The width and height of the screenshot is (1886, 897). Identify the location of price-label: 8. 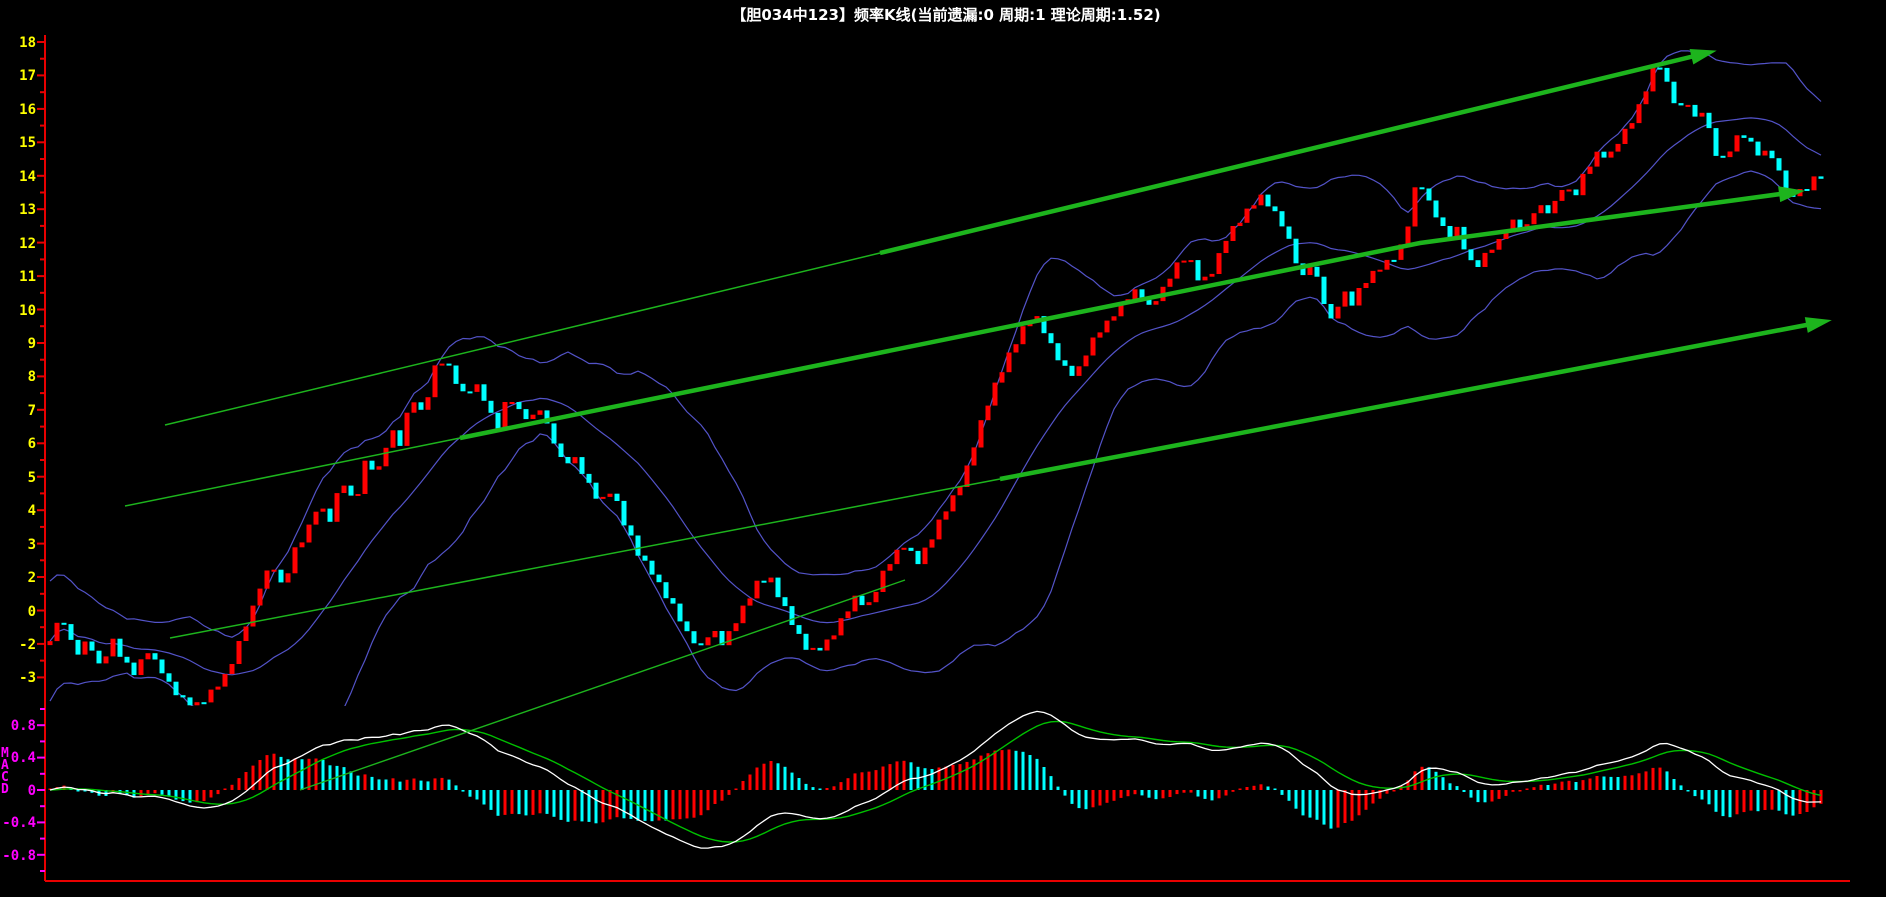
(32, 377).